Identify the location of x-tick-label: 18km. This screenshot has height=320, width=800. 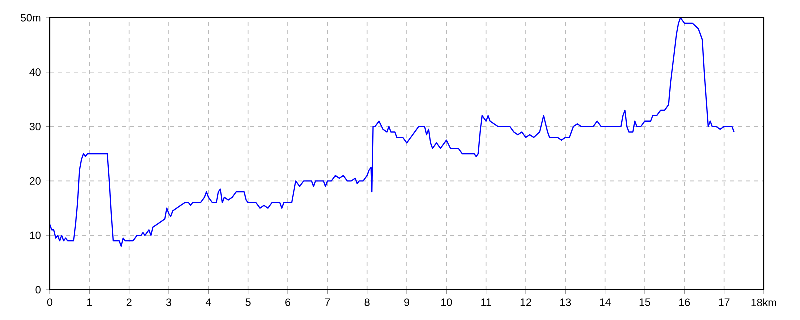
(764, 302).